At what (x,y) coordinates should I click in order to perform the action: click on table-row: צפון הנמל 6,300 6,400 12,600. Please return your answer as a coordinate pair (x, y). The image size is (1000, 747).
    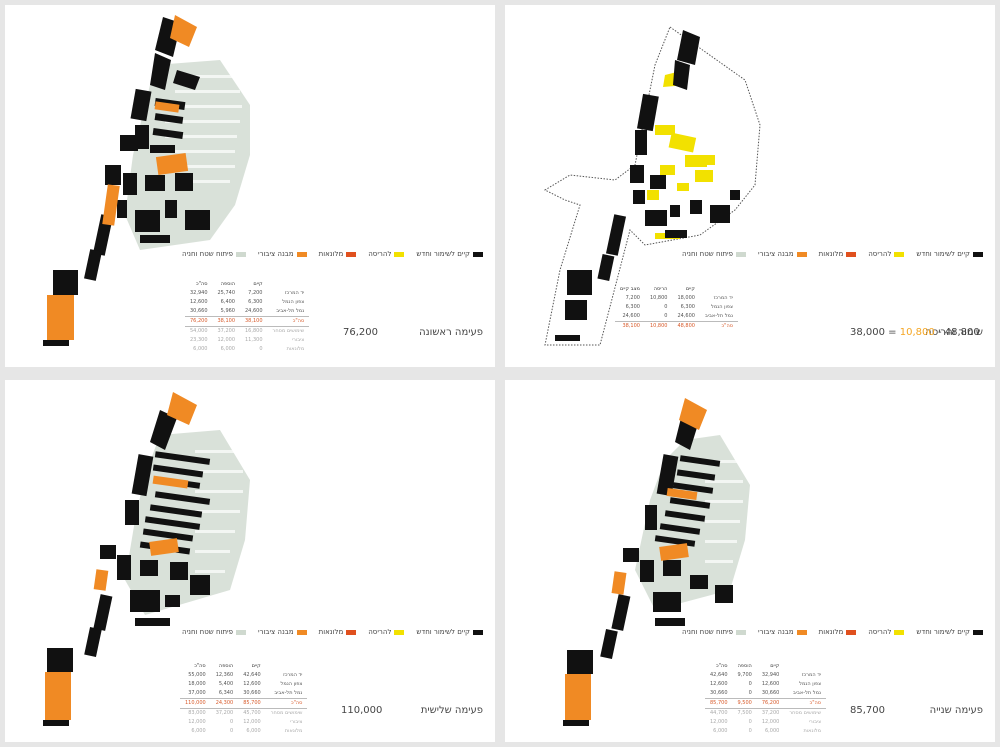
    Looking at the image, I should click on (247, 302).